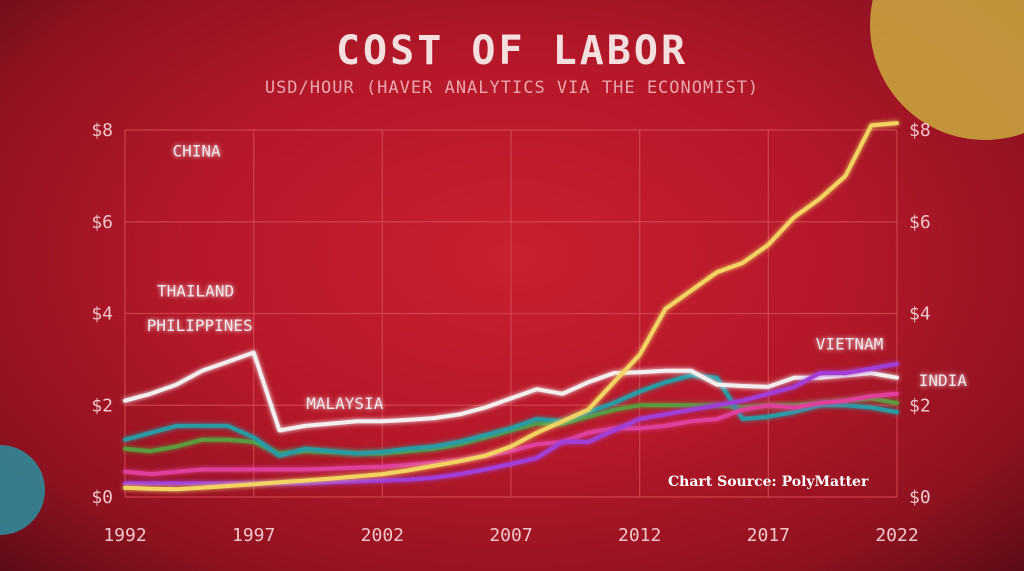 The width and height of the screenshot is (1024, 571). What do you see at coordinates (511, 391) in the screenshot?
I see `series-line-malaysia` at bounding box center [511, 391].